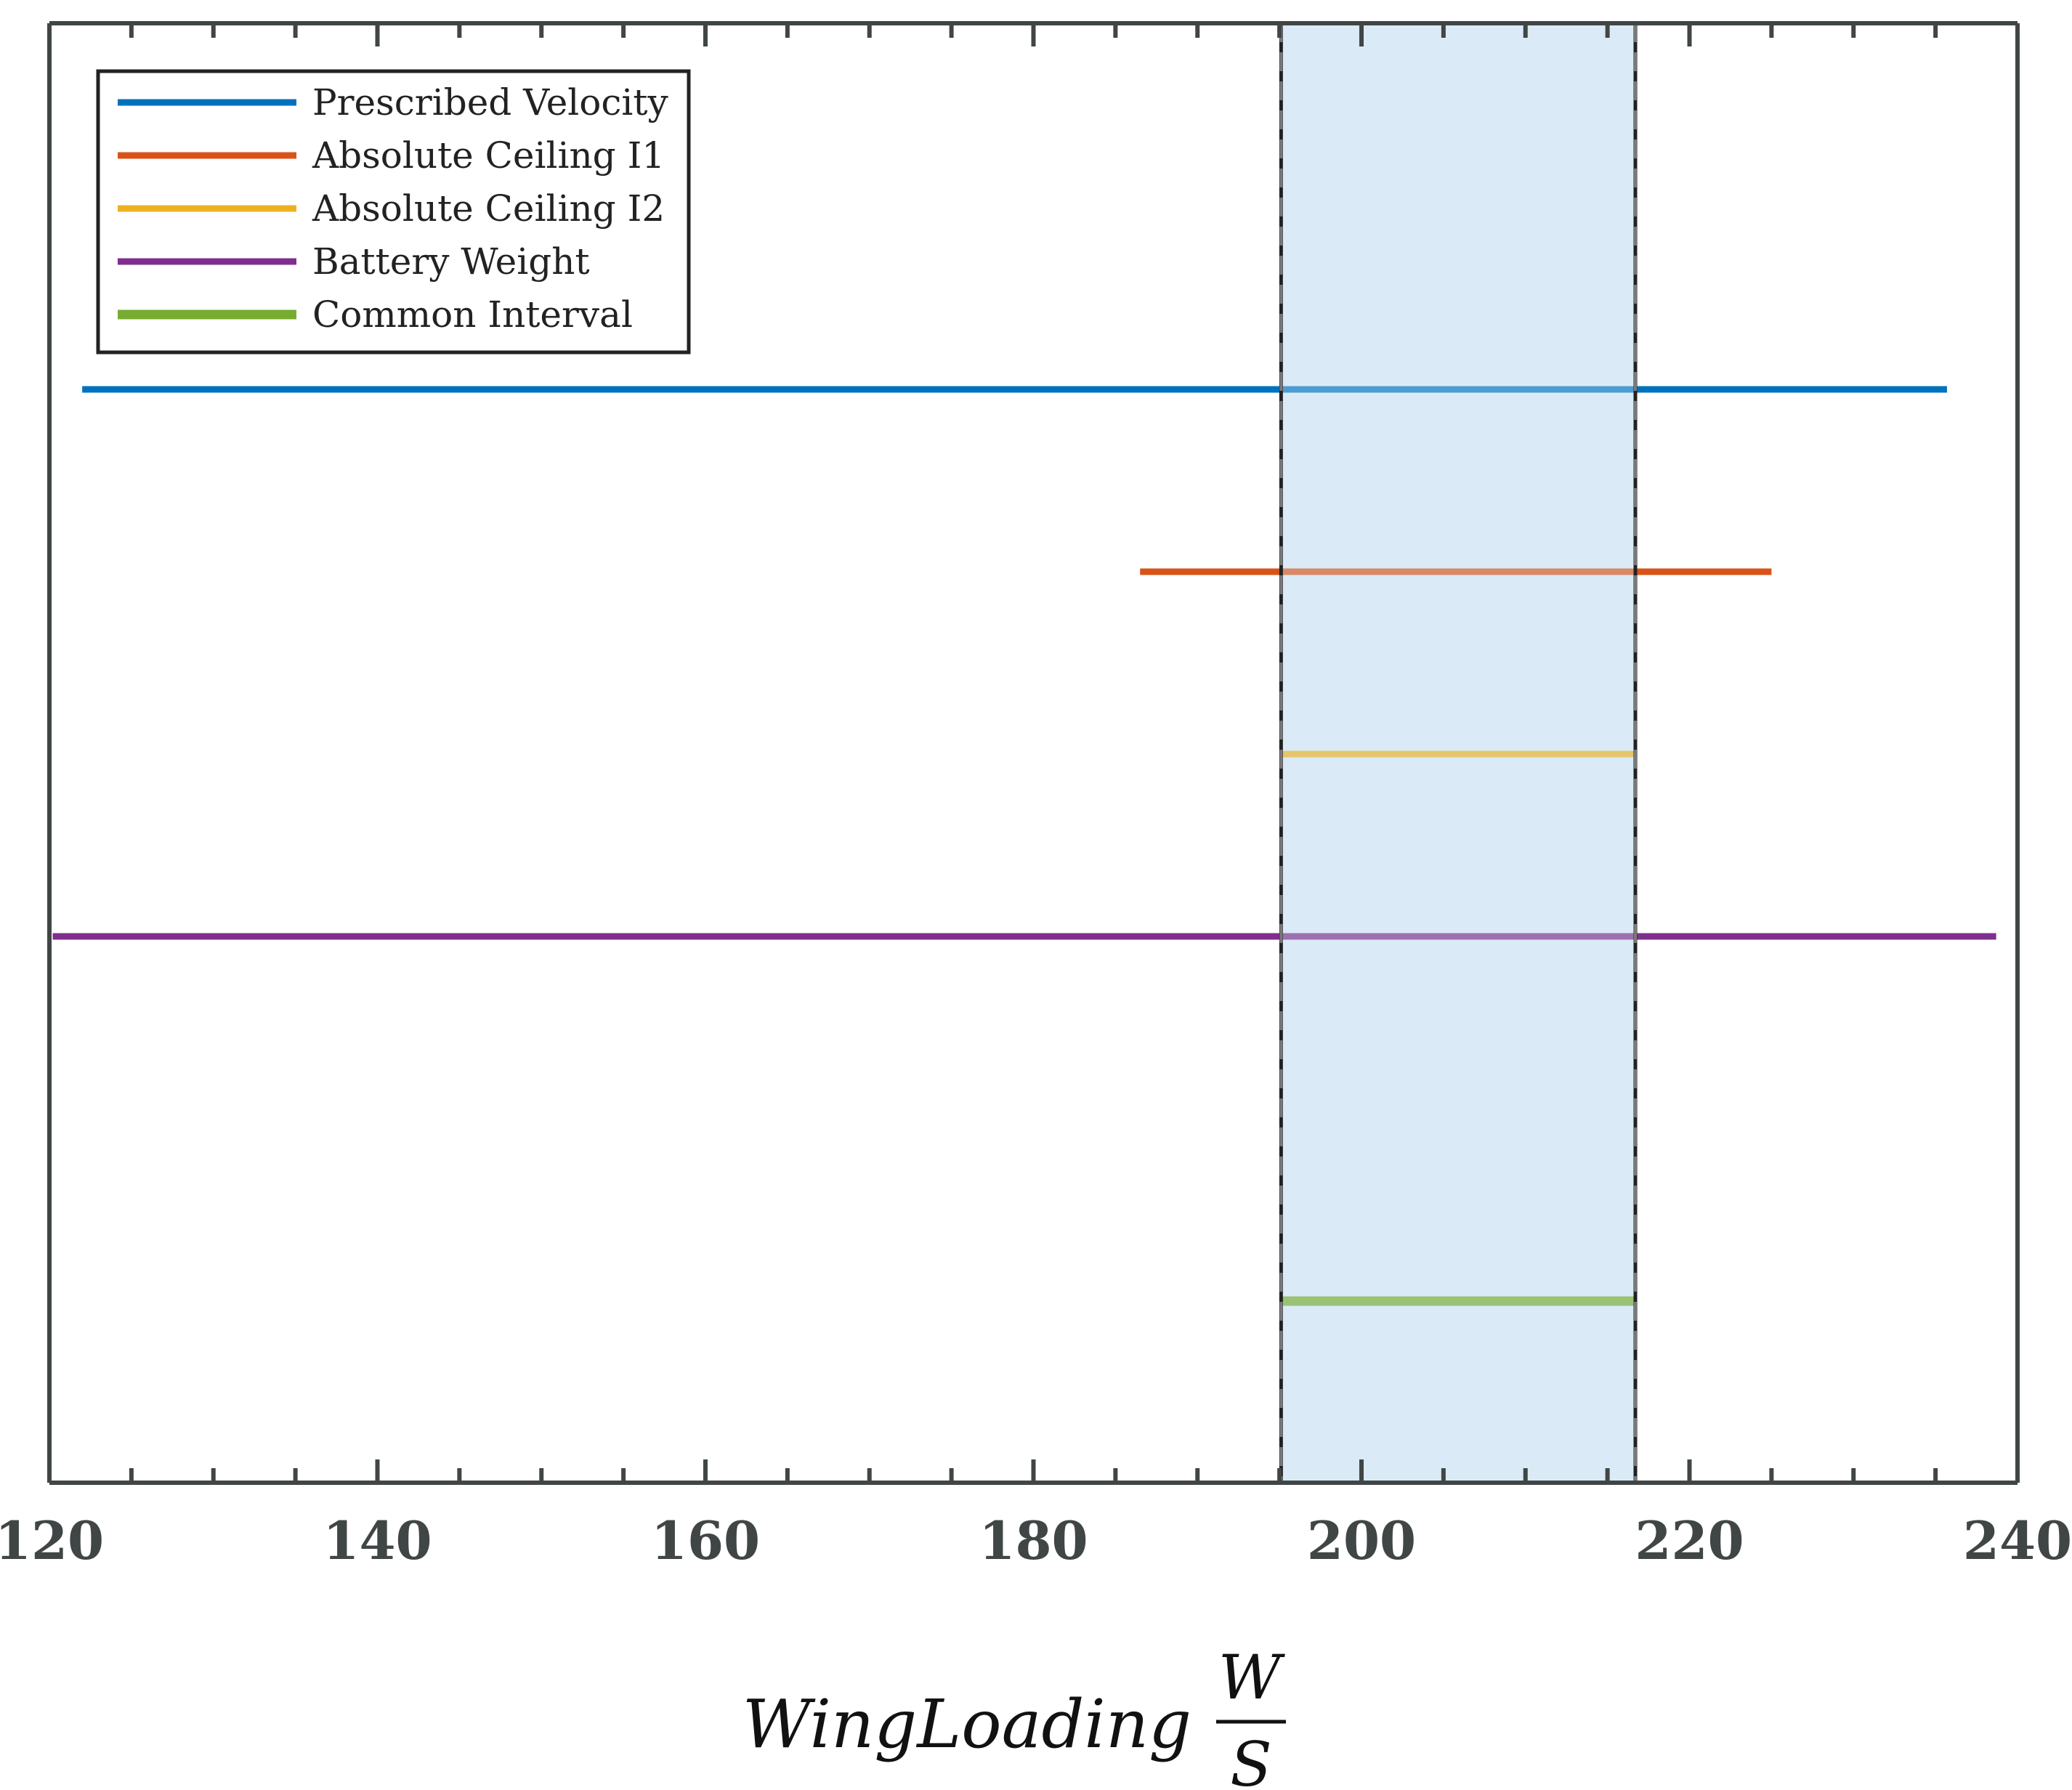  I want to click on x-tick-label: 180, so click(1033, 1540).